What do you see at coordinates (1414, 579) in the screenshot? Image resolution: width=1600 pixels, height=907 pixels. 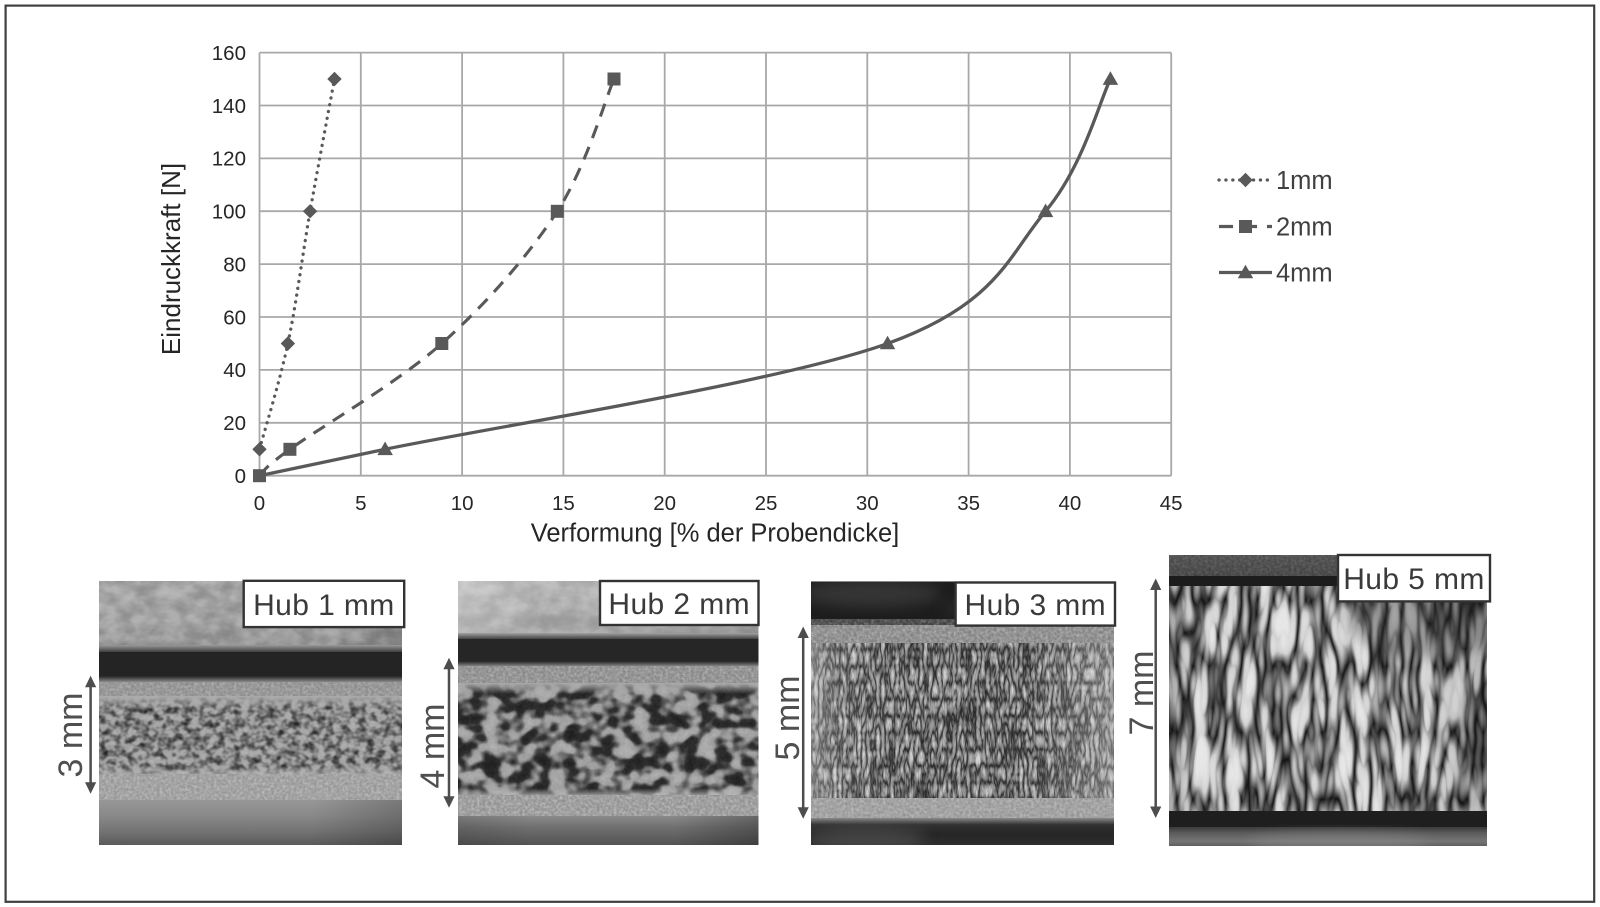 I see `svg-text: Hub 5 mm` at bounding box center [1414, 579].